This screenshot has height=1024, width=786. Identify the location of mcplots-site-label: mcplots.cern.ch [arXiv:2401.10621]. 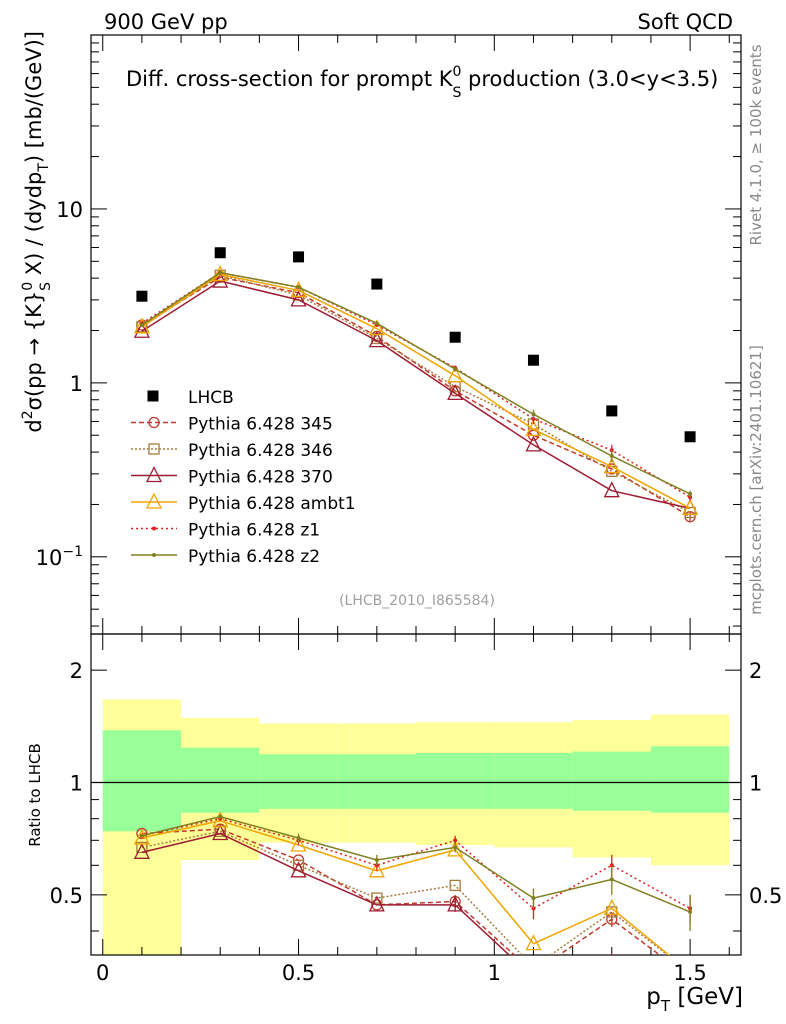
(756, 480).